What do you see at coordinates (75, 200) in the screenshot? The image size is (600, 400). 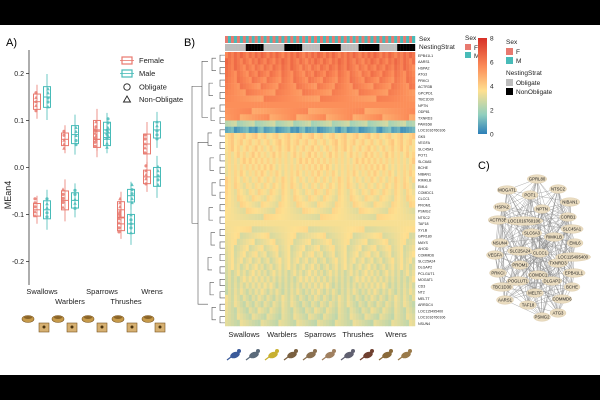 I see `box` at bounding box center [75, 200].